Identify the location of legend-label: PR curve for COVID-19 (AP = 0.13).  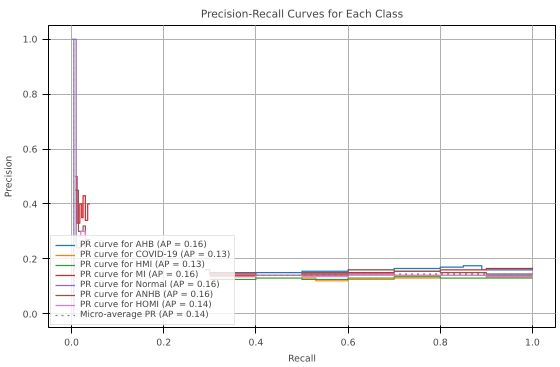
(155, 255).